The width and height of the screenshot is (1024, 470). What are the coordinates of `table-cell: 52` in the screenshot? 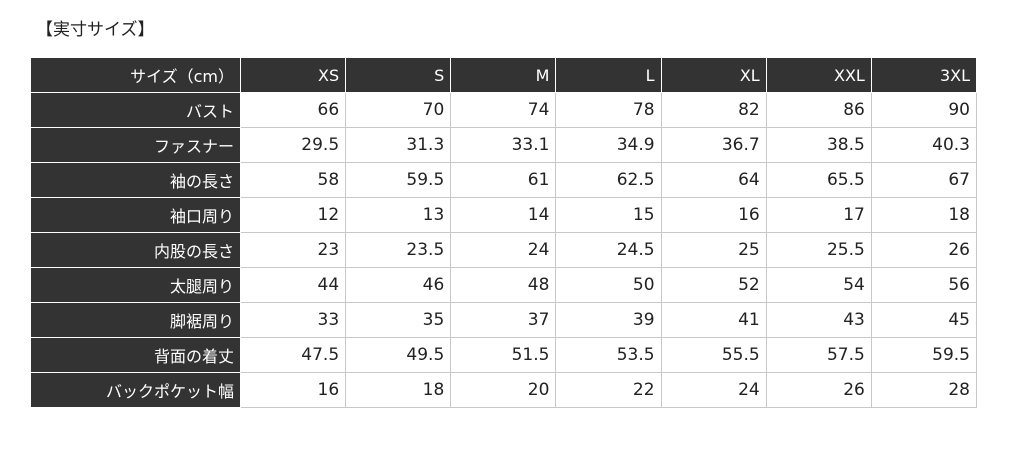 It's located at (713, 285).